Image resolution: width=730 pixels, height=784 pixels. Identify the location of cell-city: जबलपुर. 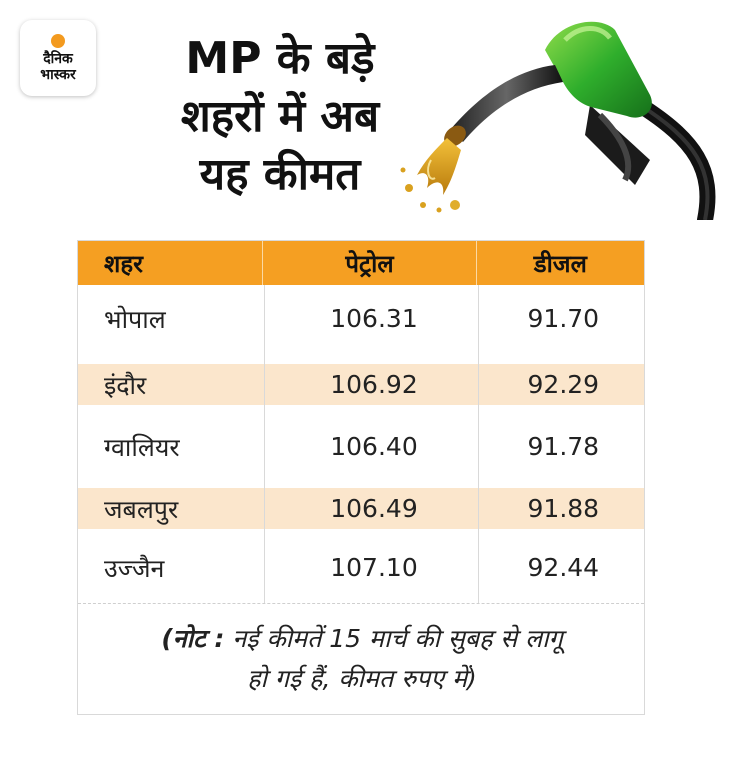
(141, 509).